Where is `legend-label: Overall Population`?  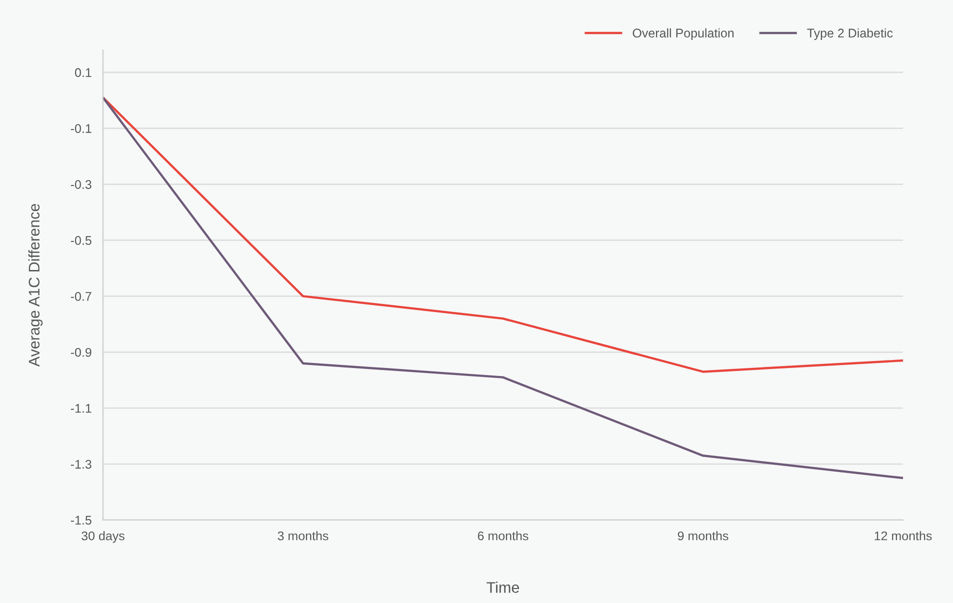
legend-label: Overall Population is located at coordinates (683, 34).